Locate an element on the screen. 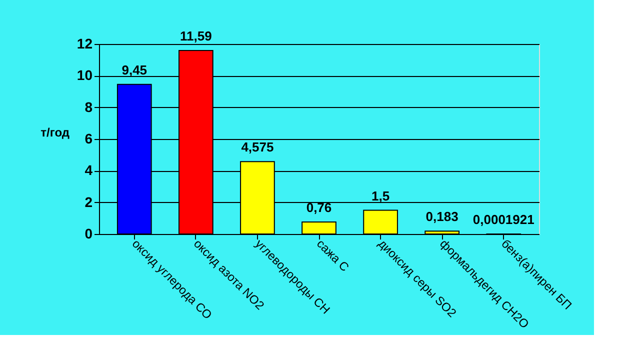 Image resolution: width=619 pixels, height=339 pixels. data-label: 0,0001921 is located at coordinates (503, 219).